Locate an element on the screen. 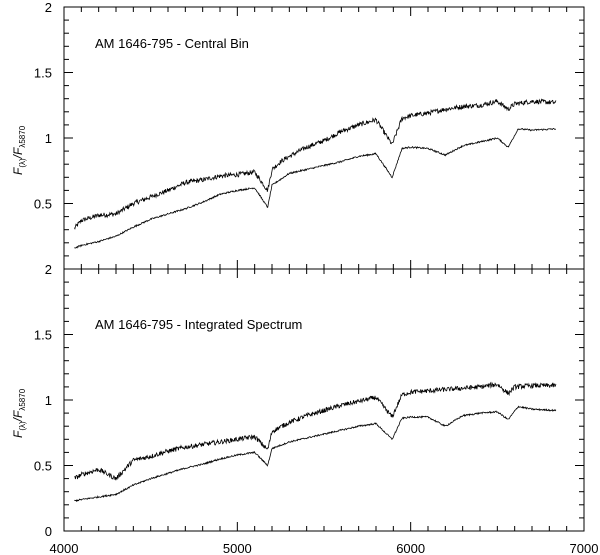 This screenshot has width=600, height=555. bottom-y-tick-label: 1.5 is located at coordinates (43, 335).